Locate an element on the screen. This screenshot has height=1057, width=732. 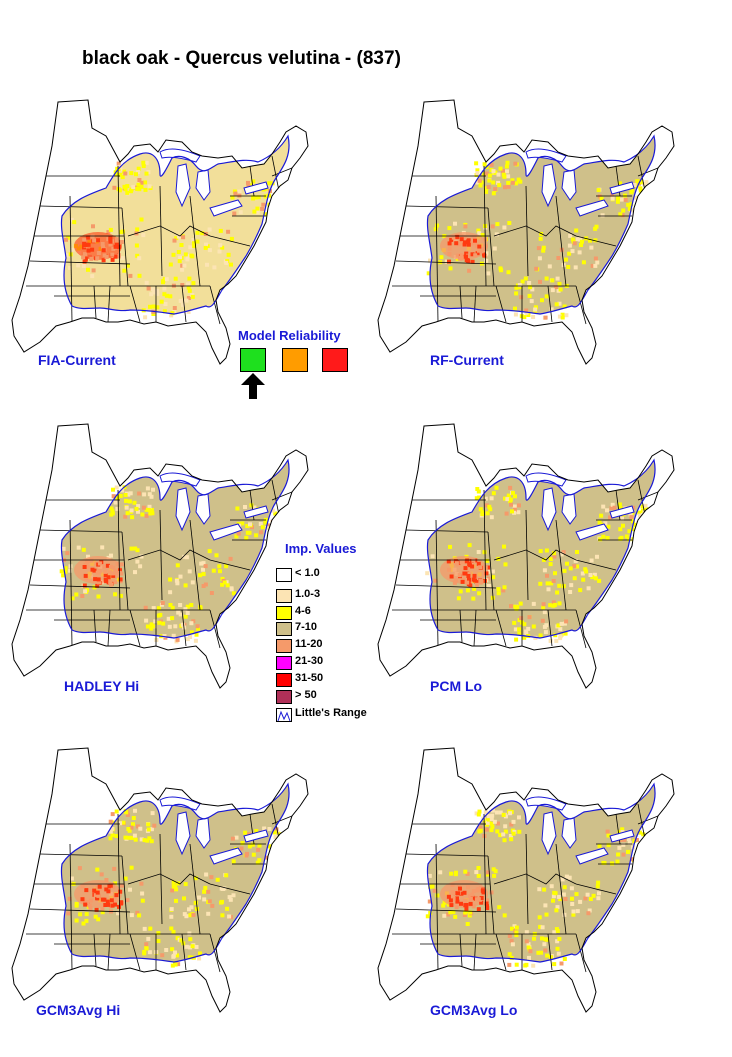
reliability-swatch-low is located at coordinates (335, 360).